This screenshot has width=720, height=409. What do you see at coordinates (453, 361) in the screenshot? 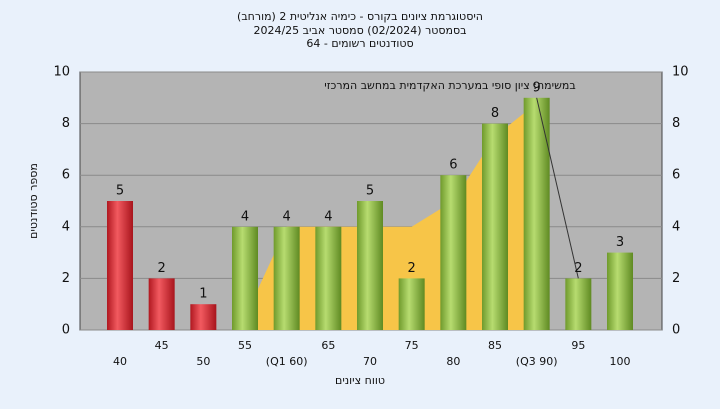
I see `x-tick-label: 80` at bounding box center [453, 361].